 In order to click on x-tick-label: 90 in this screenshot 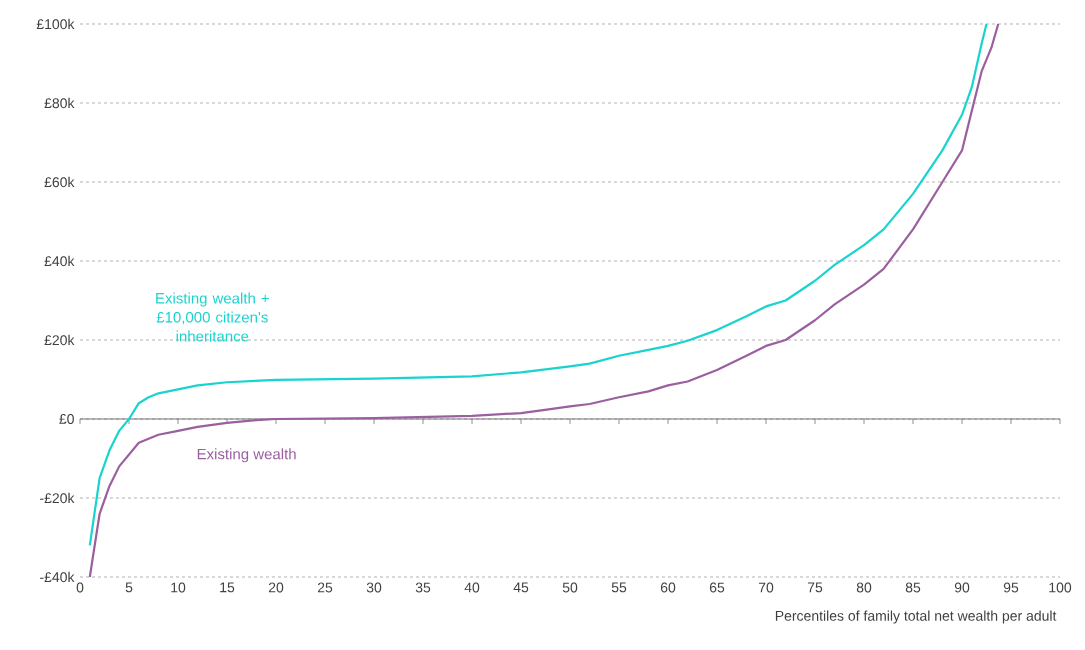, I will do `click(962, 587)`.